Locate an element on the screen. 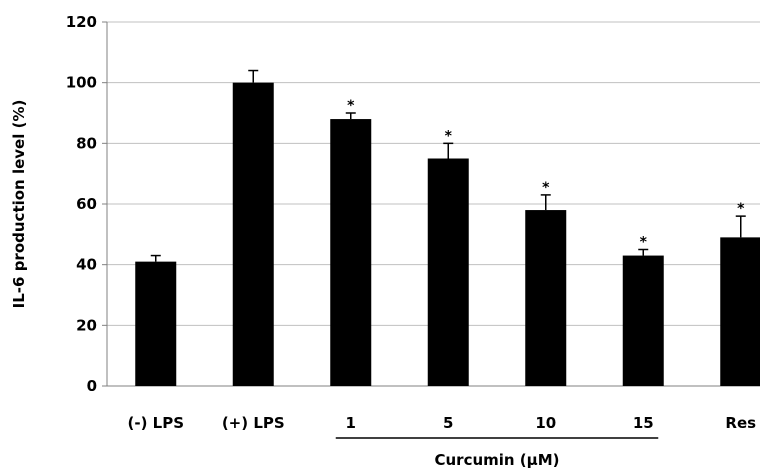 The height and width of the screenshot is (473, 760). x-tick-label-3: 5 is located at coordinates (448, 423).